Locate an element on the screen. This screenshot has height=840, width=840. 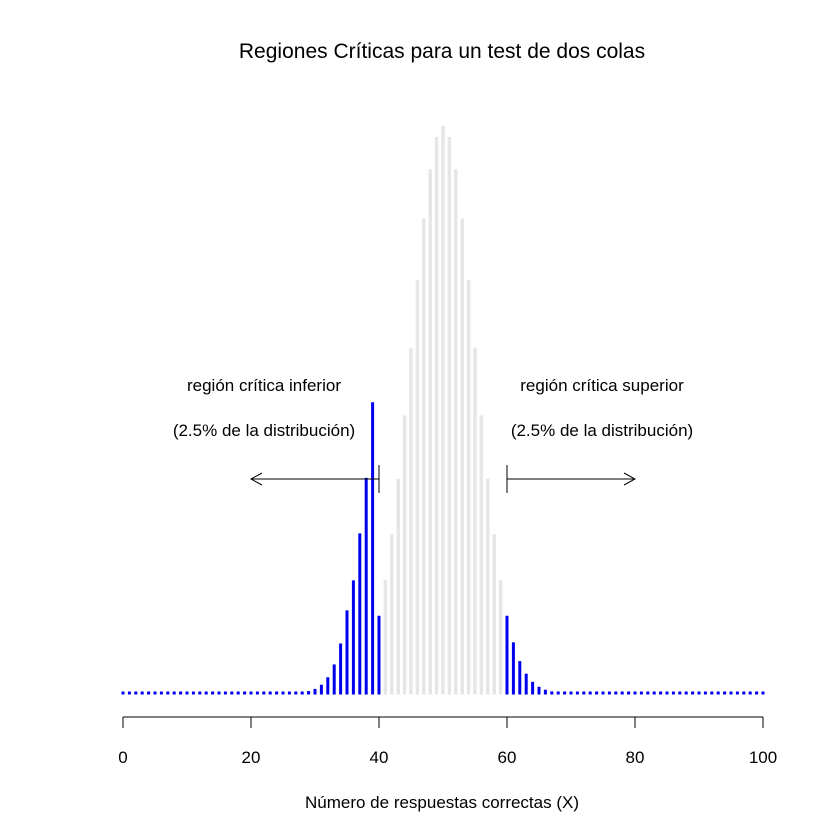
upper-region-label: región crítica superior is located at coordinates (602, 385).